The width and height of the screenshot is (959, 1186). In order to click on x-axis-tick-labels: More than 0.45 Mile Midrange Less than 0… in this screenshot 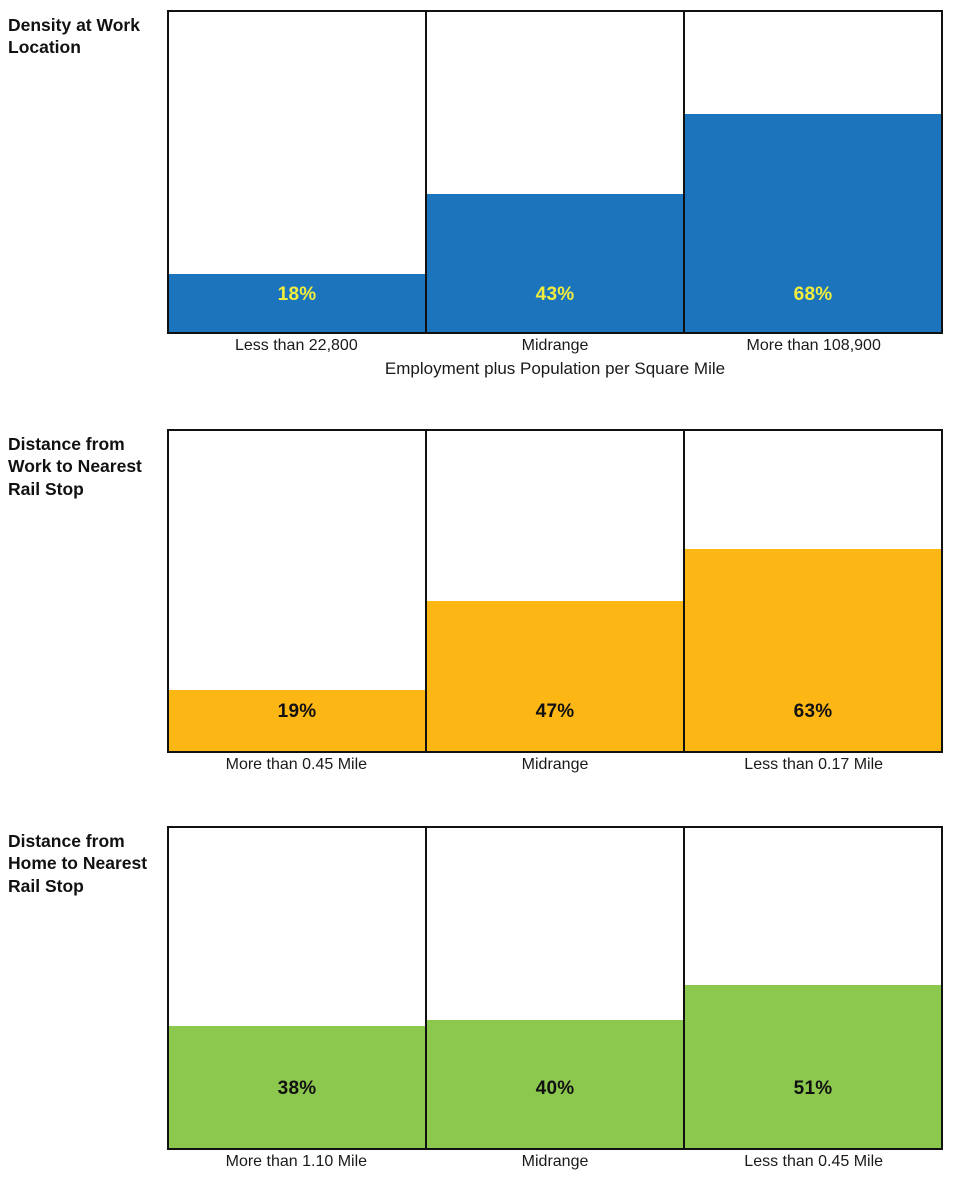, I will do `click(555, 765)`.